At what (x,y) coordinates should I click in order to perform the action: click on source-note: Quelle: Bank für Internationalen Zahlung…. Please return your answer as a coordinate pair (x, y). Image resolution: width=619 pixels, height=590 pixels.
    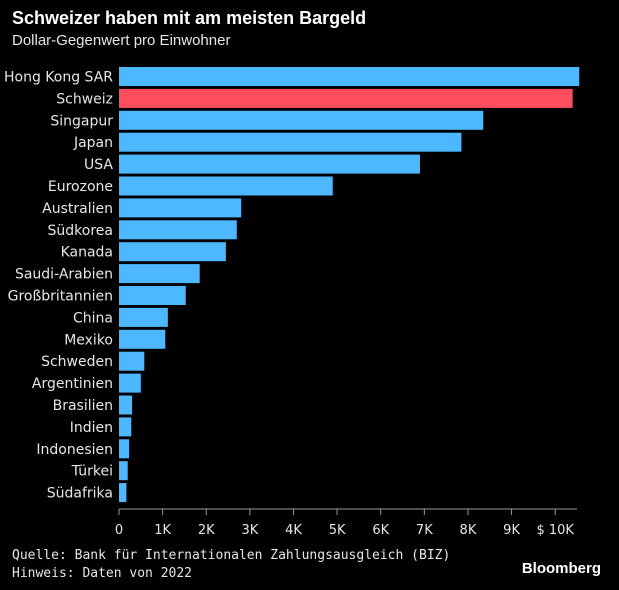
    Looking at the image, I should click on (231, 555).